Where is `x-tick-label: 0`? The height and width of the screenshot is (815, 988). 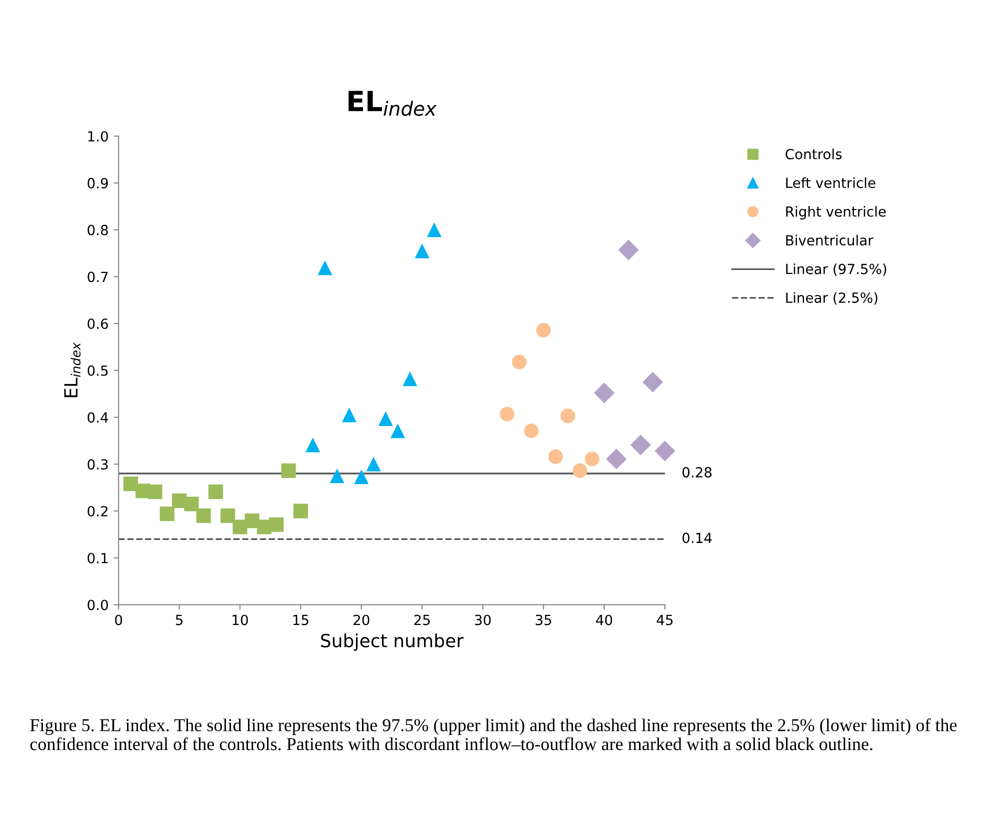
x-tick-label: 0 is located at coordinates (118, 620).